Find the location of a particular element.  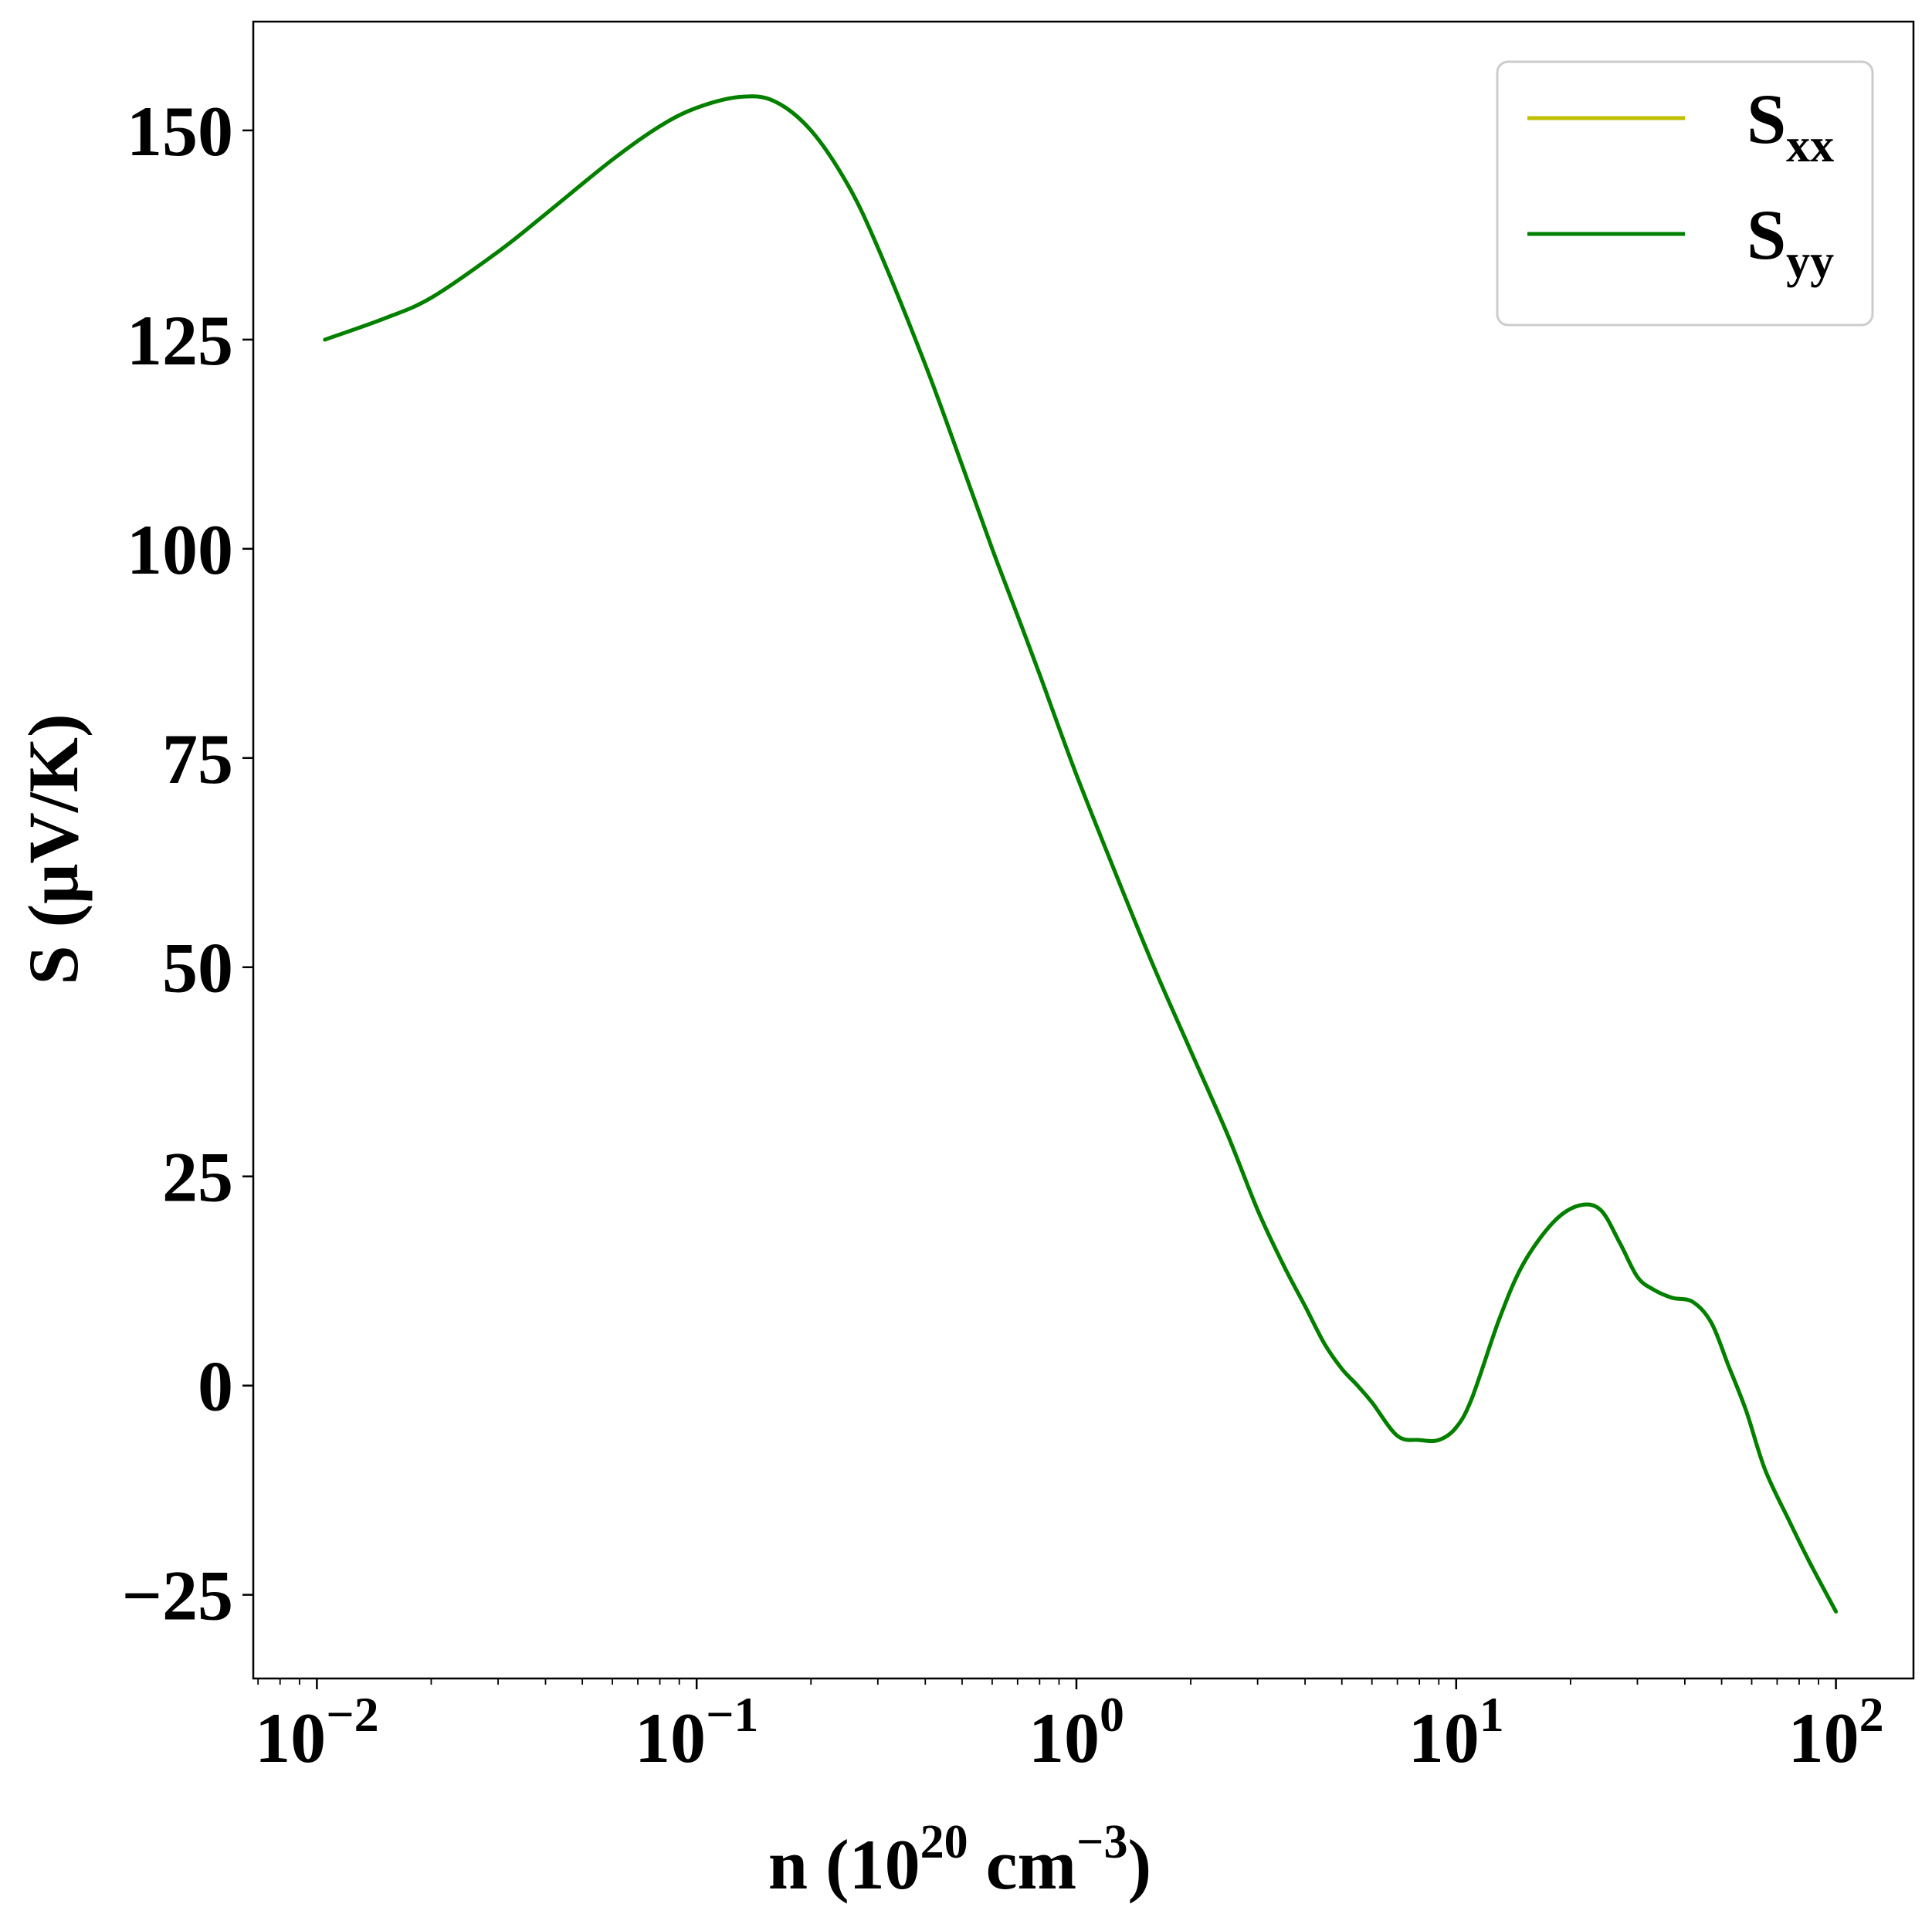

legend-label-sxx-sub: xx is located at coordinates (1810, 146).